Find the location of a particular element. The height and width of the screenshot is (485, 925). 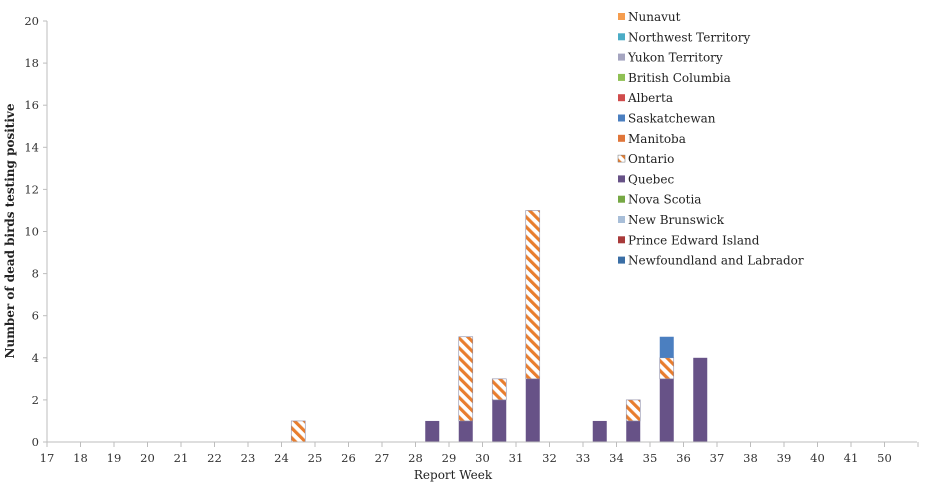

legend-swatch-prince-edward-island is located at coordinates (621, 240).